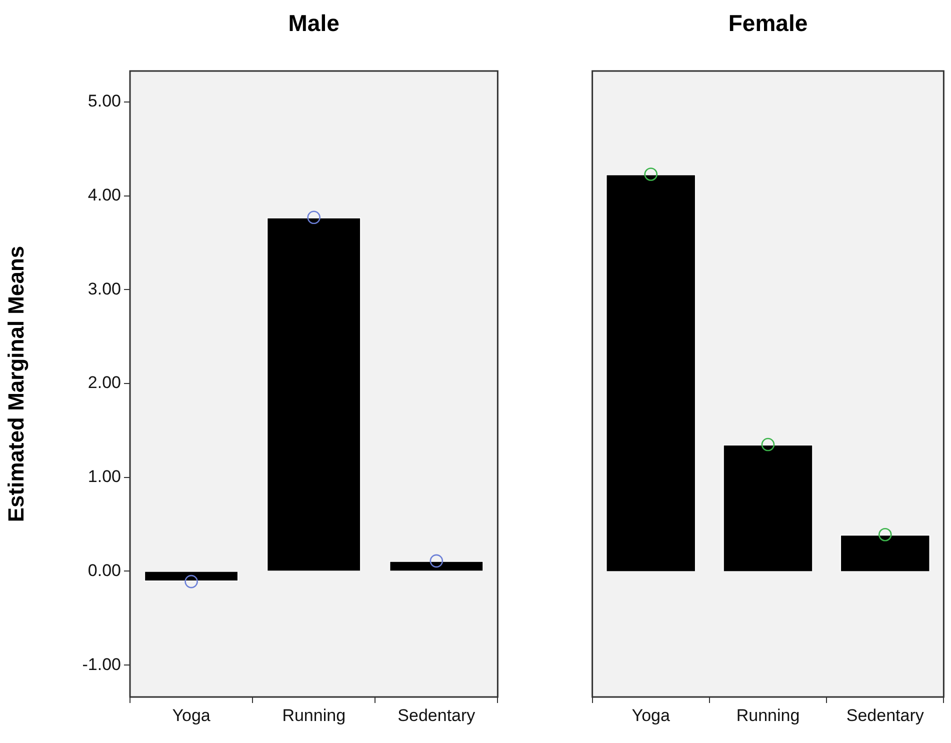  I want to click on y-tick-label: 0.00, so click(104, 570).